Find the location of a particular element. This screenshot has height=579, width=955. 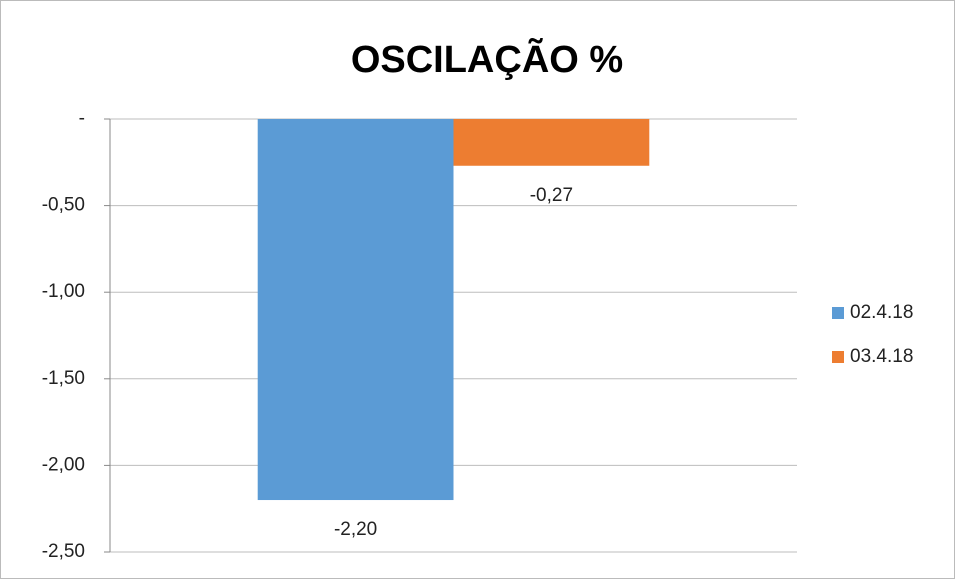

y-tick-label: -2,00 is located at coordinates (63, 464).